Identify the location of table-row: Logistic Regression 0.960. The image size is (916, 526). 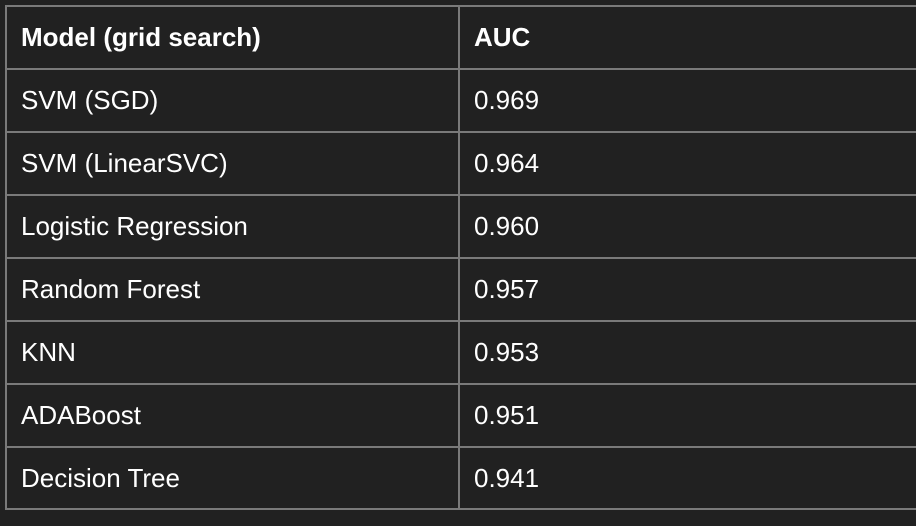
(460, 226).